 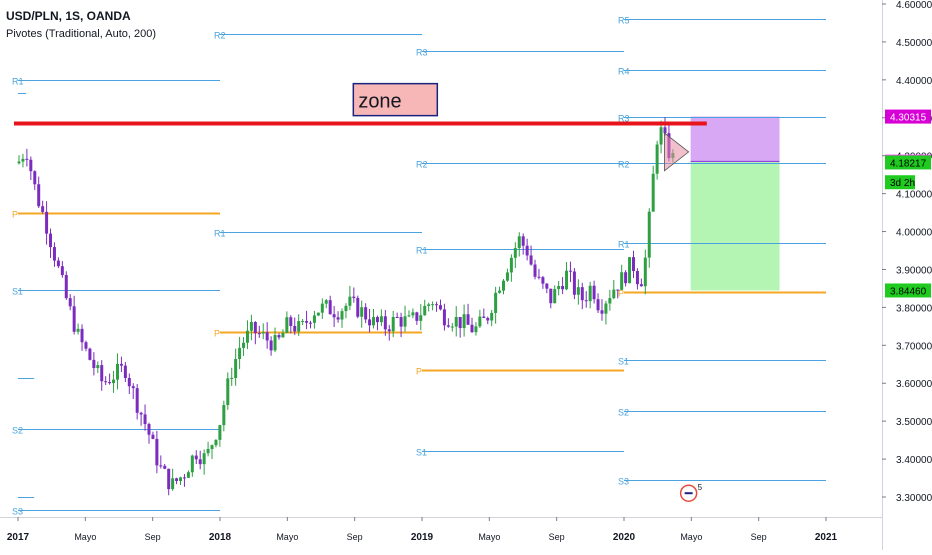 I want to click on price-label: 4.30315, so click(x=908, y=118).